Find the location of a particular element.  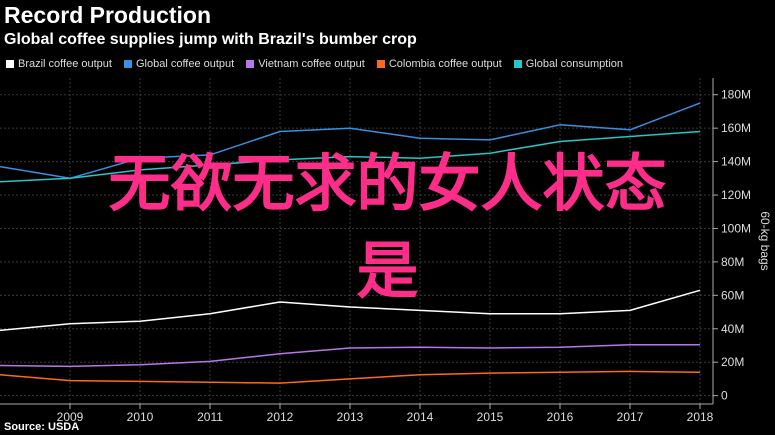

x-tick-label: 2014 is located at coordinates (420, 417).